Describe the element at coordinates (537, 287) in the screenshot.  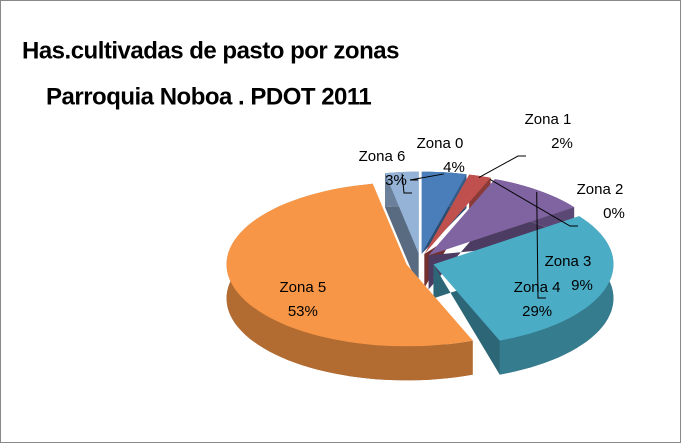
I see `data-label-name: Zona 4` at that location.